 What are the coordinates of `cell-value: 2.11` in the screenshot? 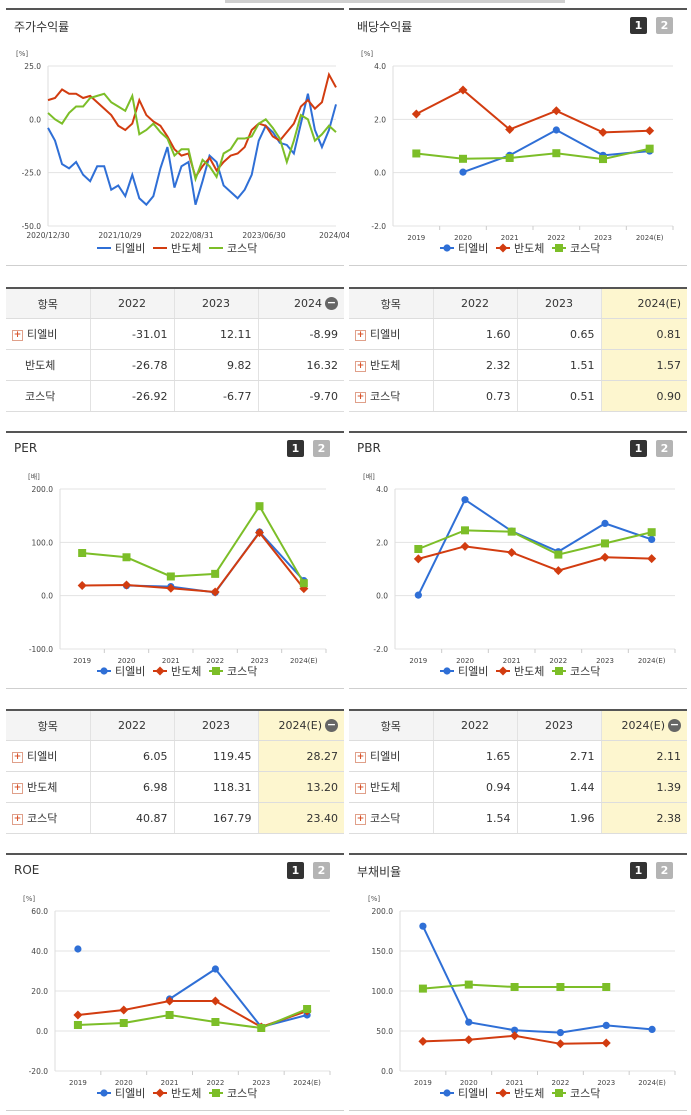 It's located at (643, 756).